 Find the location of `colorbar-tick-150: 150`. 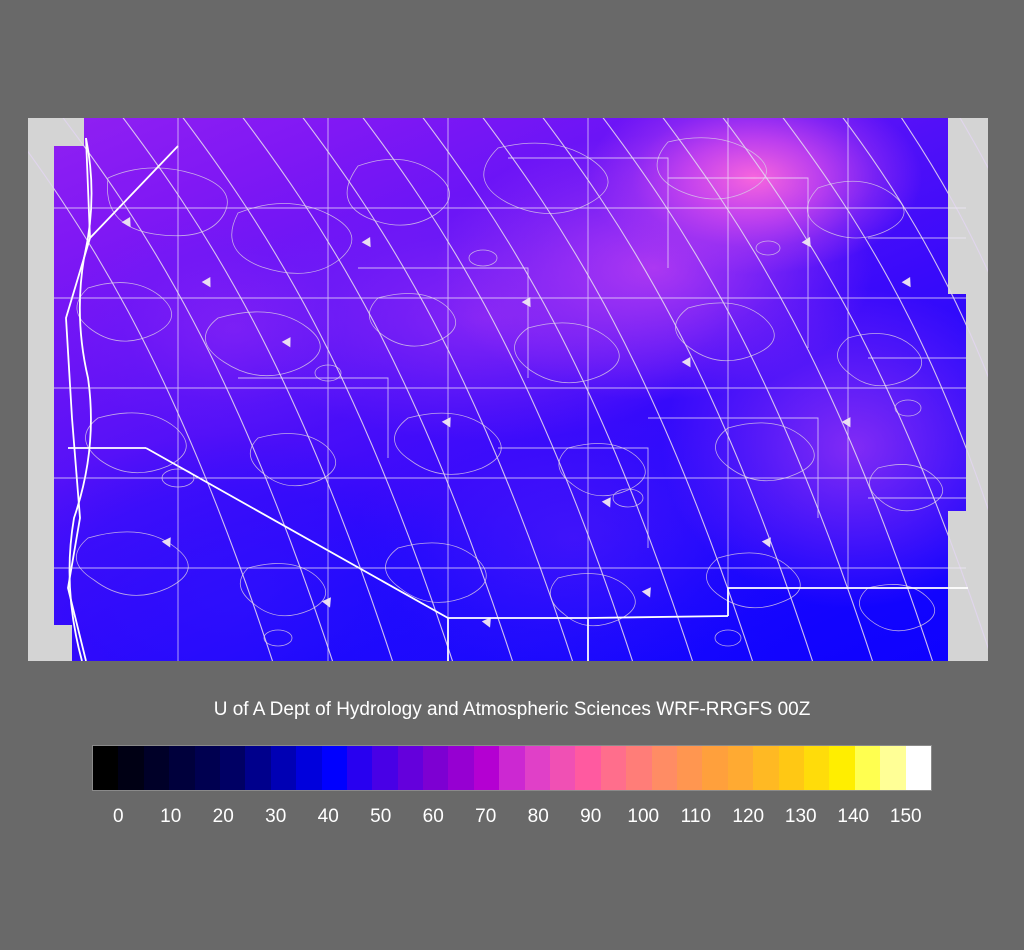

colorbar-tick-150: 150 is located at coordinates (905, 816).